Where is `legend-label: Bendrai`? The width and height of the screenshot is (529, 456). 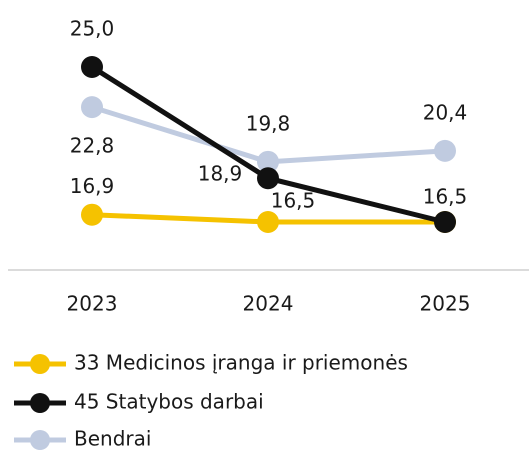 legend-label: Bendrai is located at coordinates (112, 439).